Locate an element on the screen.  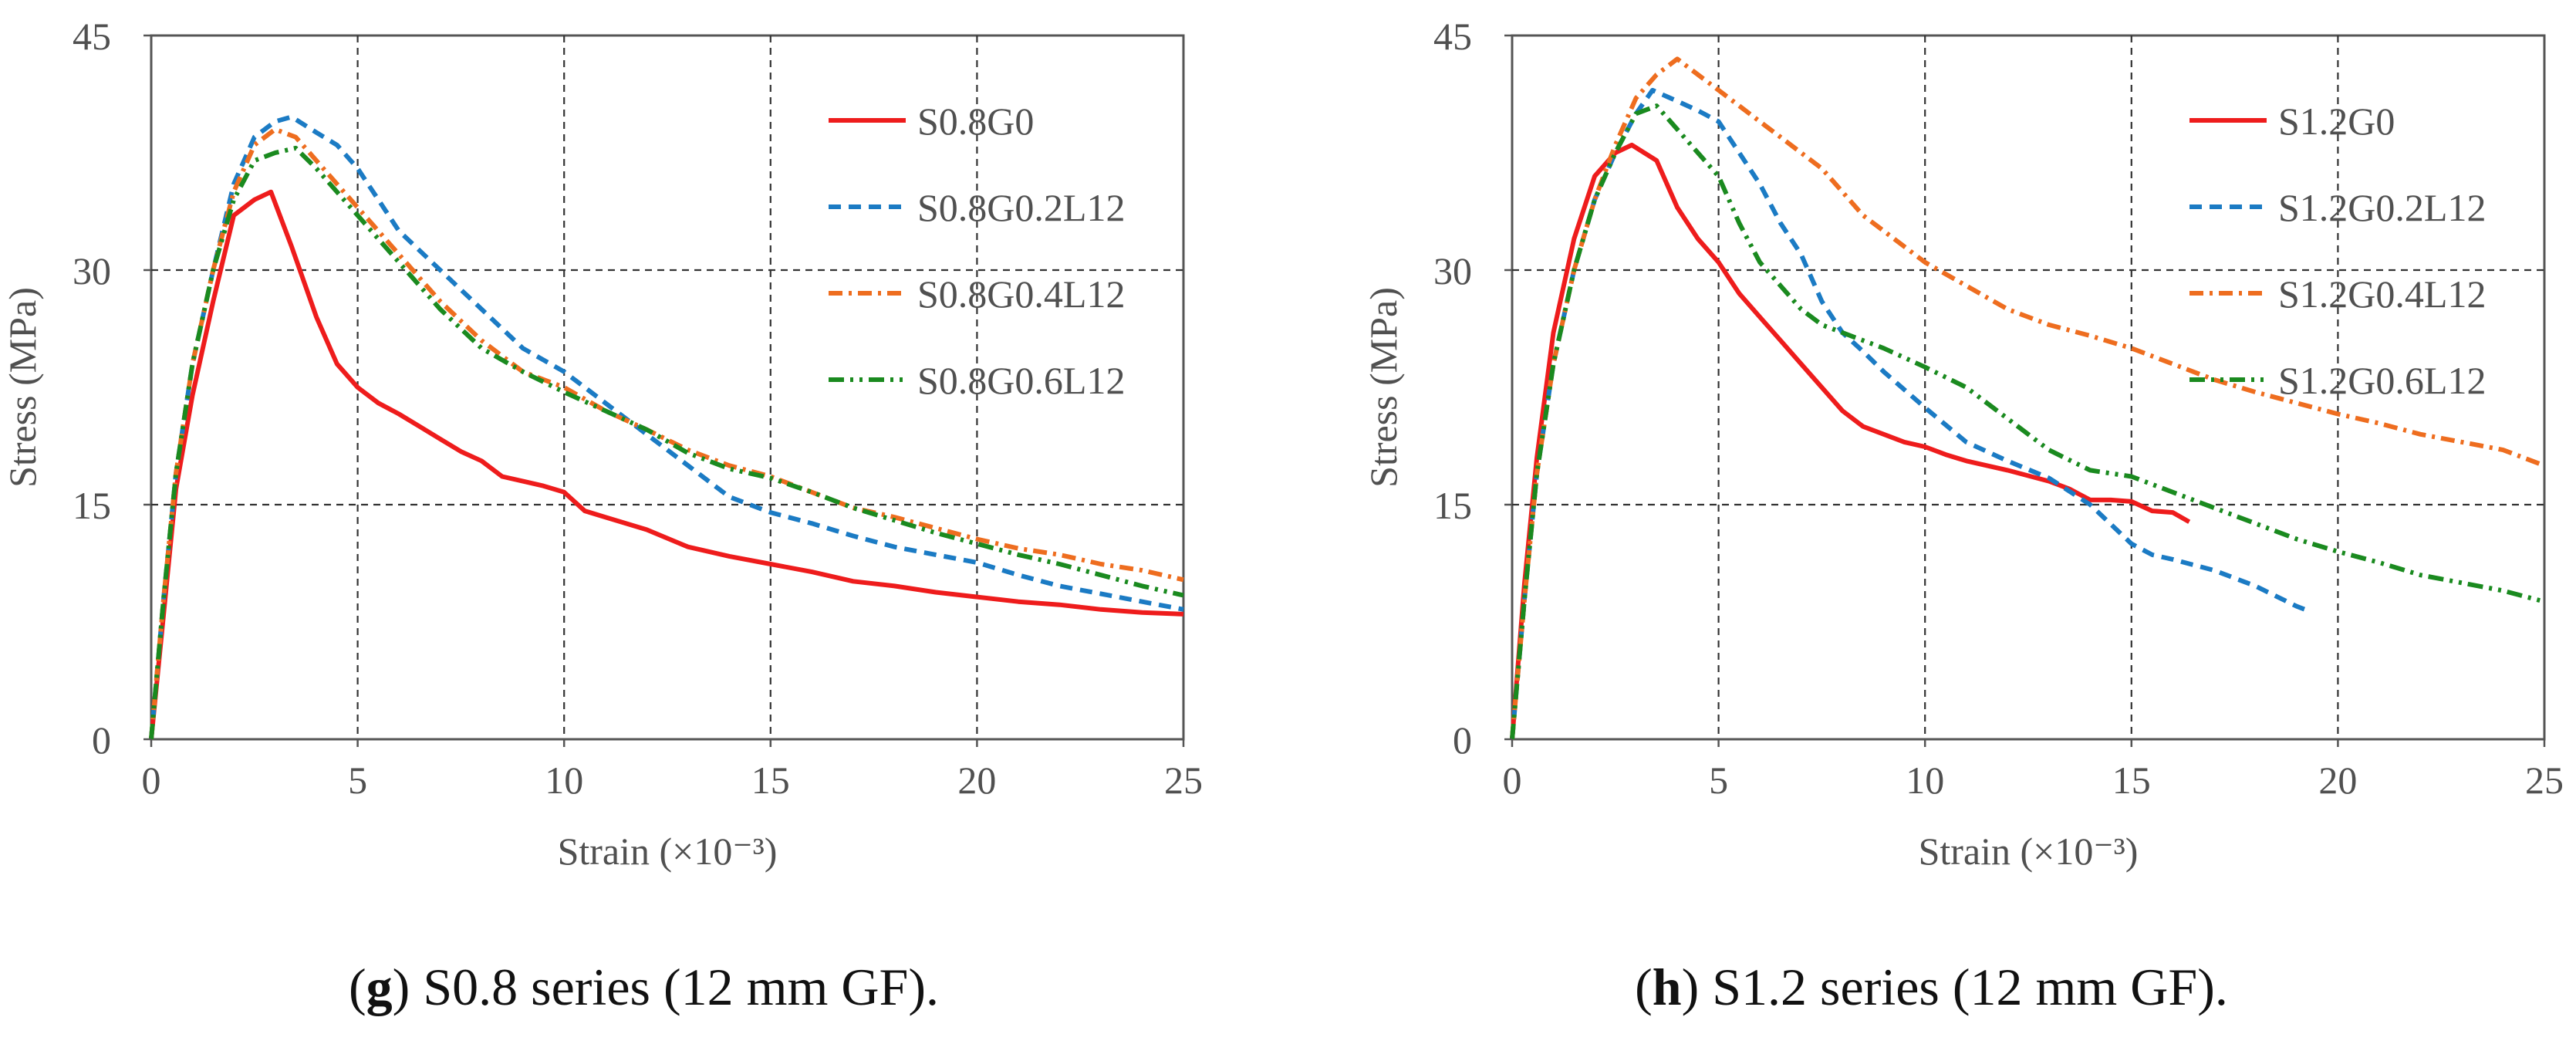
legend: S1.2G0 S1.2G0.2L12 S1.2G0.4L12 S1.2G0.6L12 is located at coordinates (2337, 251).